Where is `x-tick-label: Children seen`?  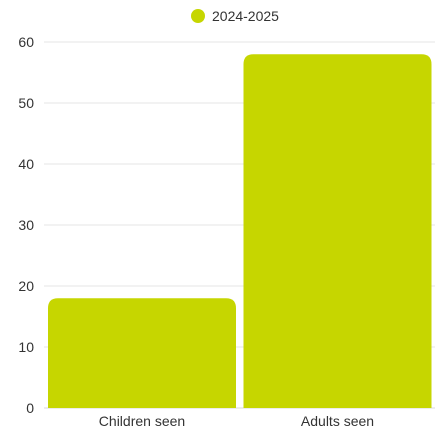
x-tick-label: Children seen is located at coordinates (142, 421).